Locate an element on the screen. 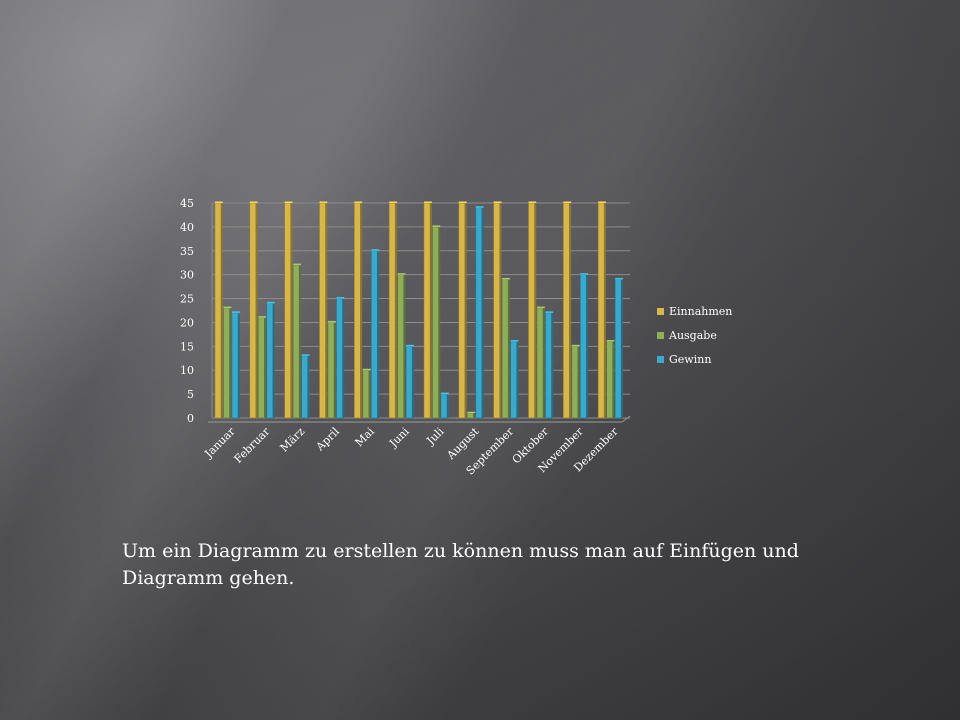  x-tick-label: Mai is located at coordinates (365, 437).